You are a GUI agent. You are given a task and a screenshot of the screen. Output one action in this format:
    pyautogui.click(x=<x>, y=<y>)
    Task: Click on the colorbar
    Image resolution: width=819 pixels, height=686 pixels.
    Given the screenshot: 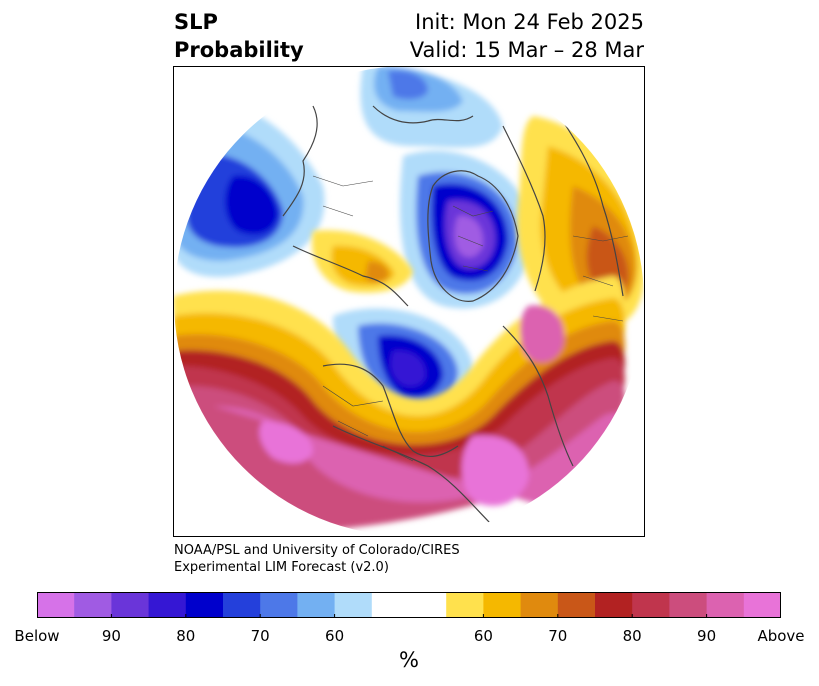 What is the action you would take?
    pyautogui.click(x=409, y=605)
    